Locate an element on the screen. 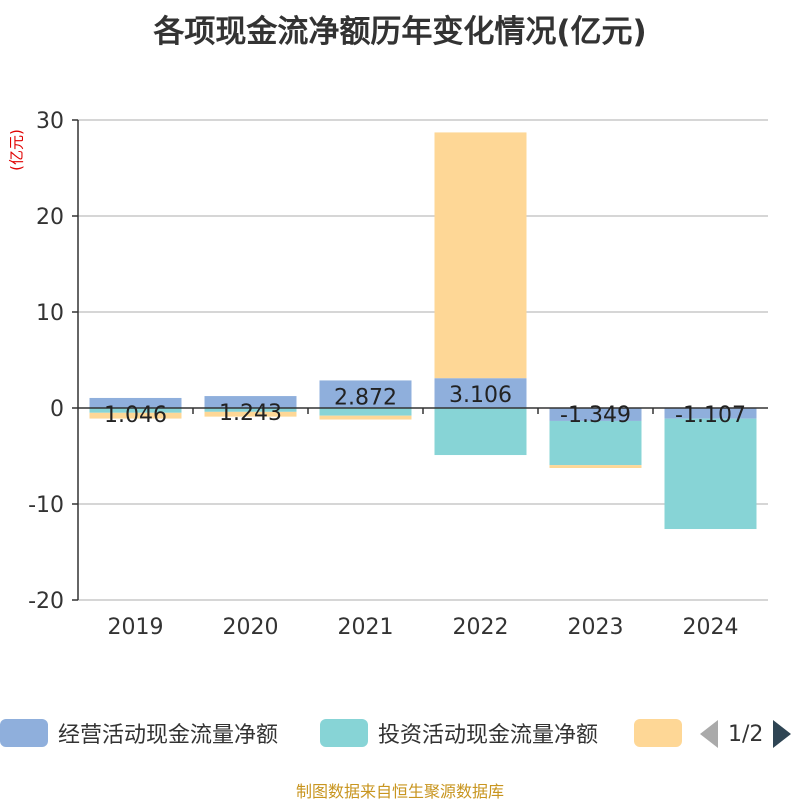  data-label: -1.349 is located at coordinates (595, 415).